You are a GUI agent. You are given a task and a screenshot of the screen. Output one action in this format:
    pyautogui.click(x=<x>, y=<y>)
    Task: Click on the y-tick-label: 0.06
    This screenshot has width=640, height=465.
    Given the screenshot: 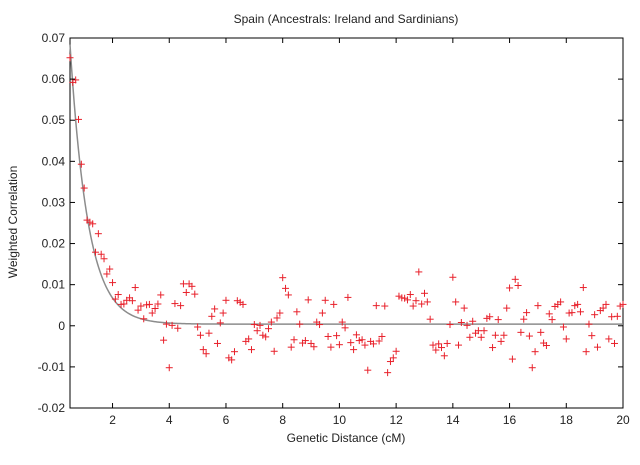 What is the action you would take?
    pyautogui.click(x=54, y=79)
    